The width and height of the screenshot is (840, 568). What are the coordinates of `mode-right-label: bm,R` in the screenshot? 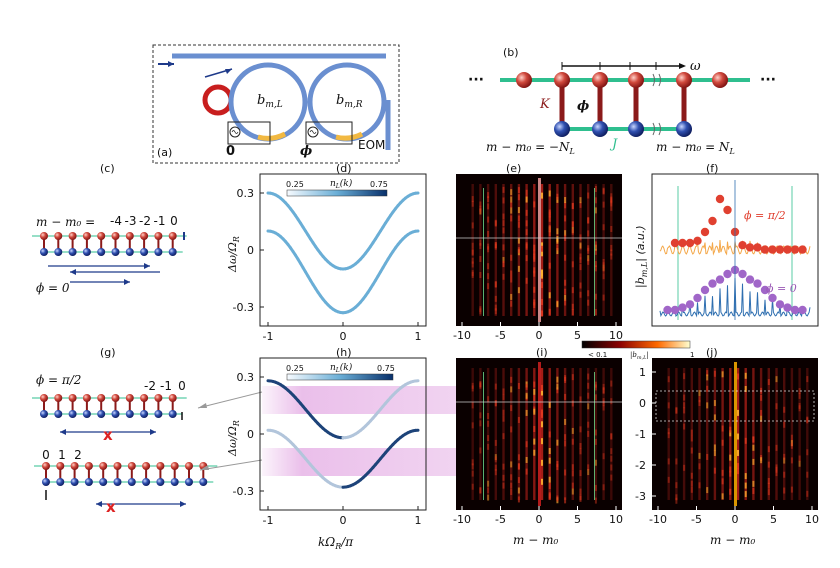 It's located at (349, 101).